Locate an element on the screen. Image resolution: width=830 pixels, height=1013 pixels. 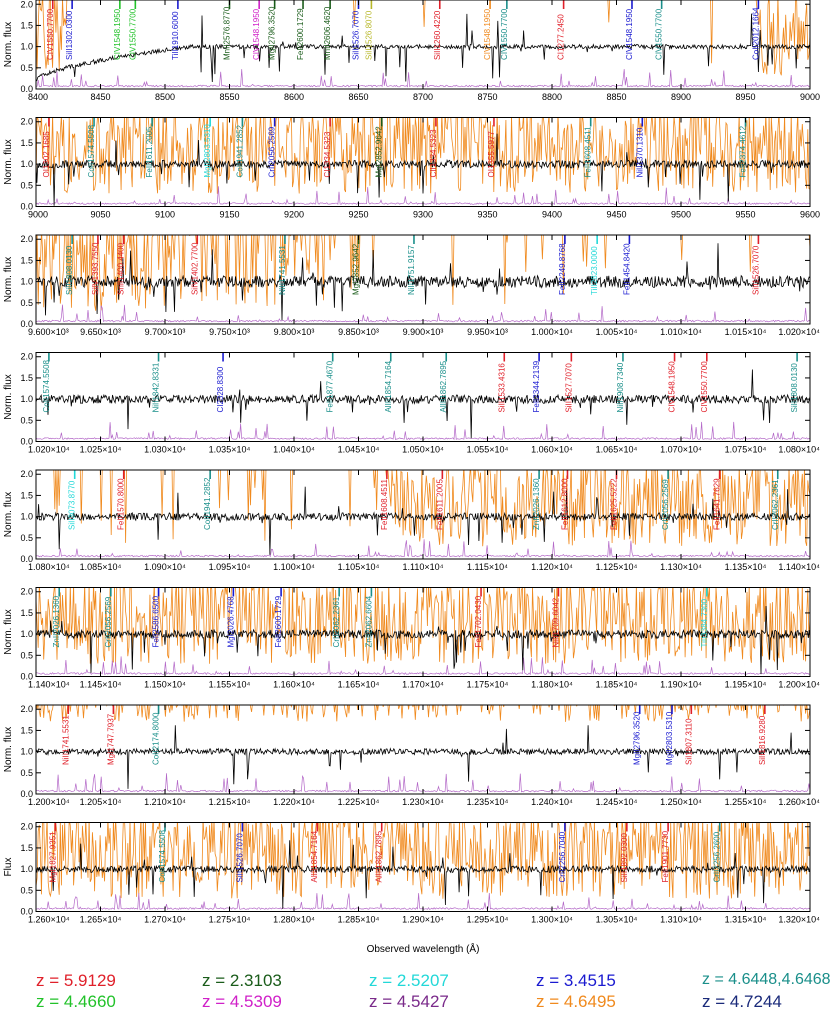
line-id-label: FeII2374.4612 is located at coordinates (743, 151).